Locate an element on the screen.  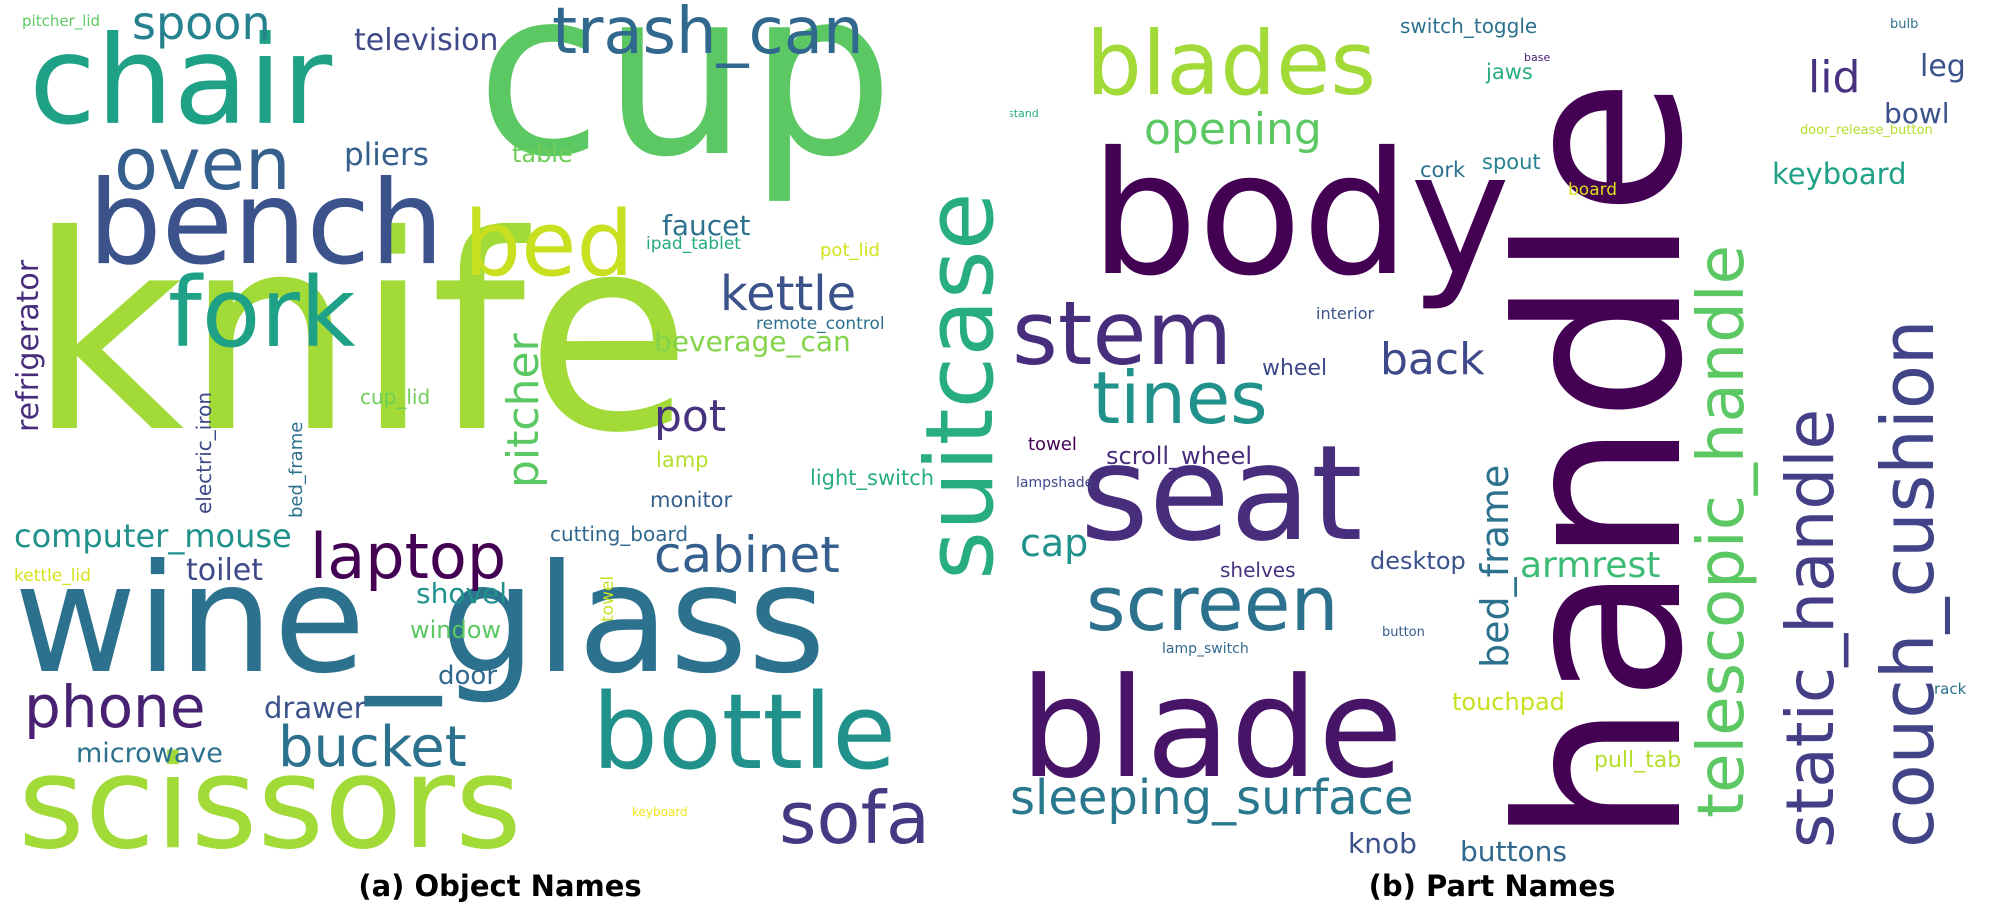
word-suitcase: suitcase is located at coordinates (955, 386).